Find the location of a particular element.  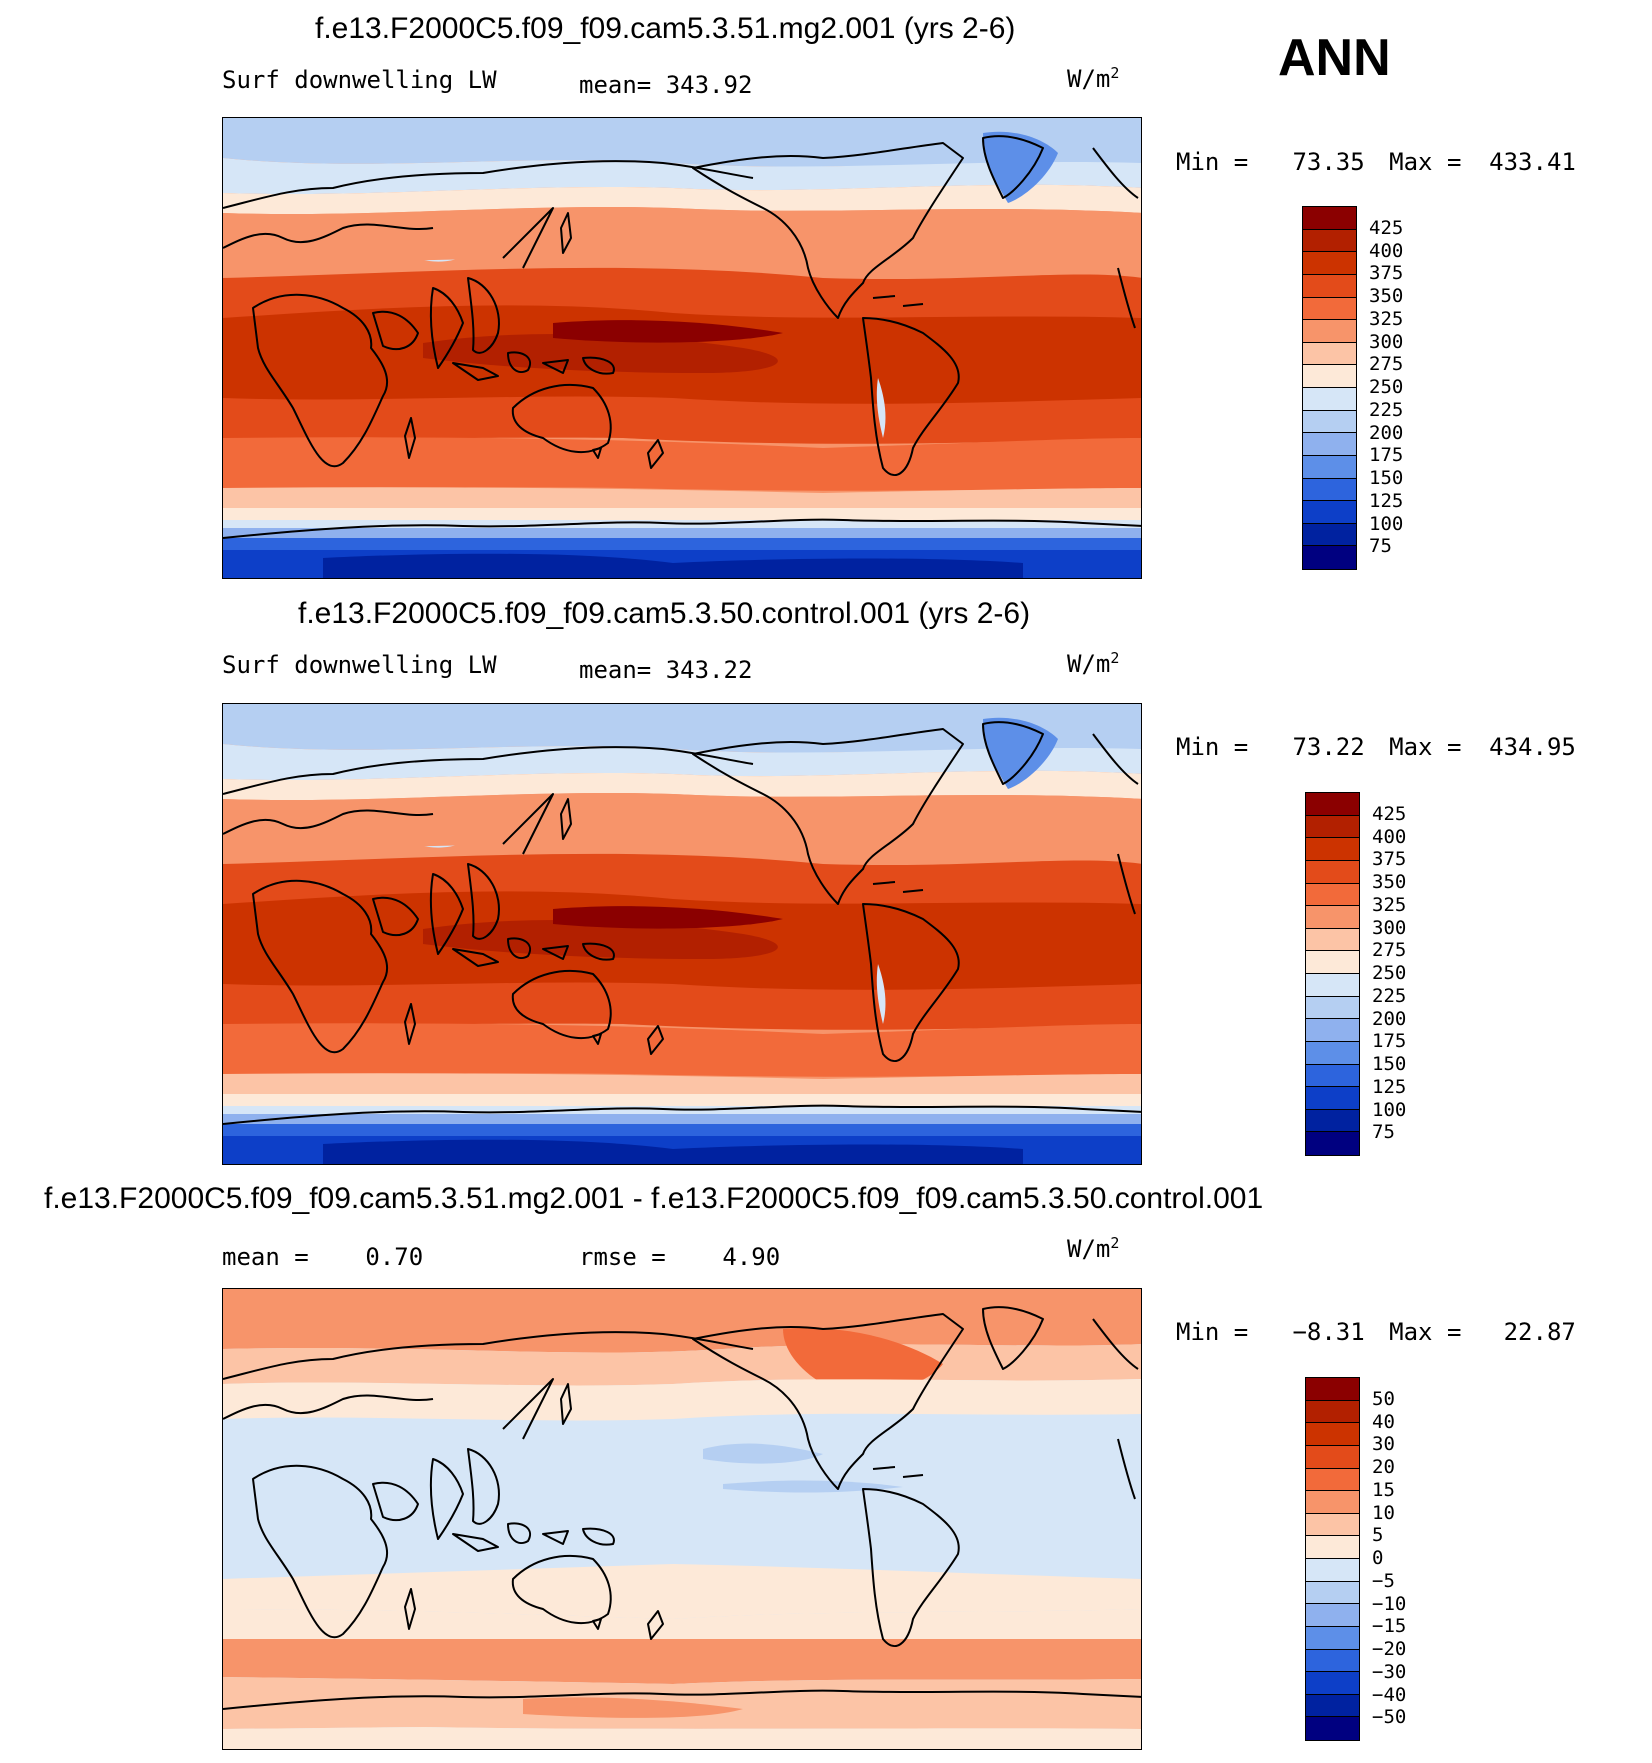

min-value: 73.35 is located at coordinates (1328, 162).